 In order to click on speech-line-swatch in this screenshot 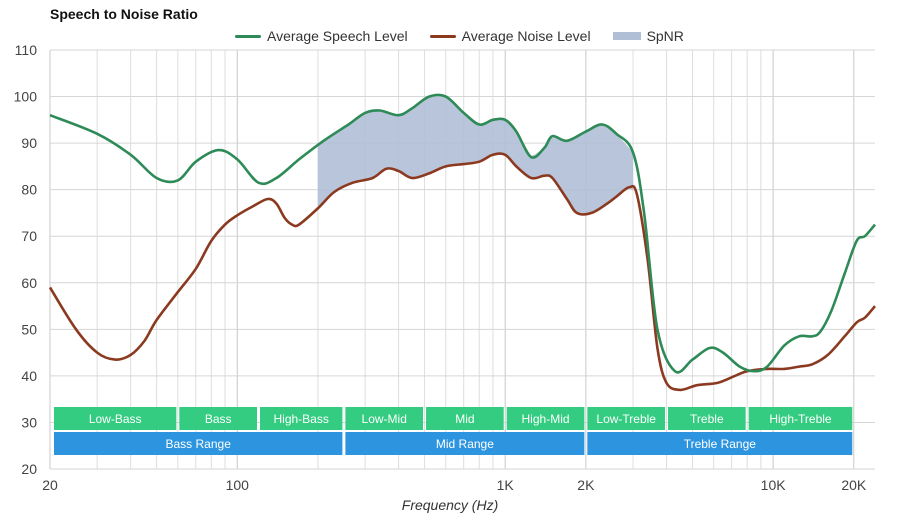, I will do `click(248, 36)`.